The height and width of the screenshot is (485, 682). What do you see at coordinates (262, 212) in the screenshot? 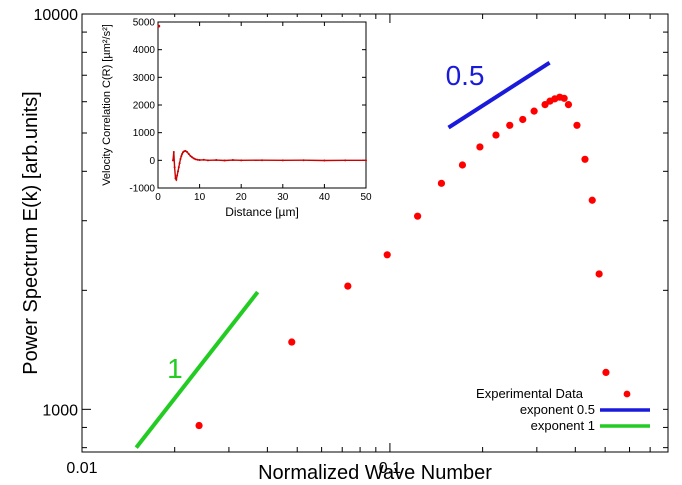
I see `inset-x-axis-label: Distance [µm]` at bounding box center [262, 212].